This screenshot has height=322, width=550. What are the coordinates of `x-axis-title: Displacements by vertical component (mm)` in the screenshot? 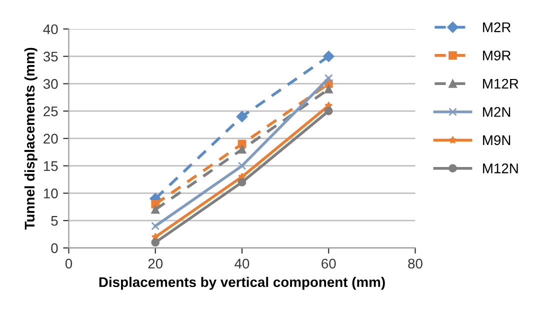 It's located at (242, 283).